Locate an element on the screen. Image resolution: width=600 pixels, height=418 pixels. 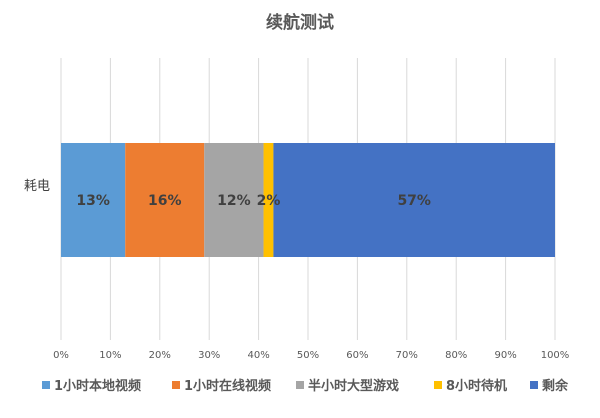
data-label: 13% is located at coordinates (93, 201).